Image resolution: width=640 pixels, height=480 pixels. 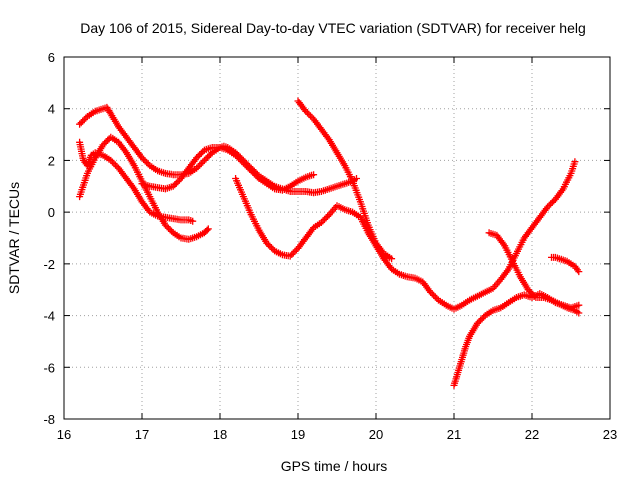 What do you see at coordinates (334, 466) in the screenshot?
I see `x-axis-label: GPS time / hours` at bounding box center [334, 466].